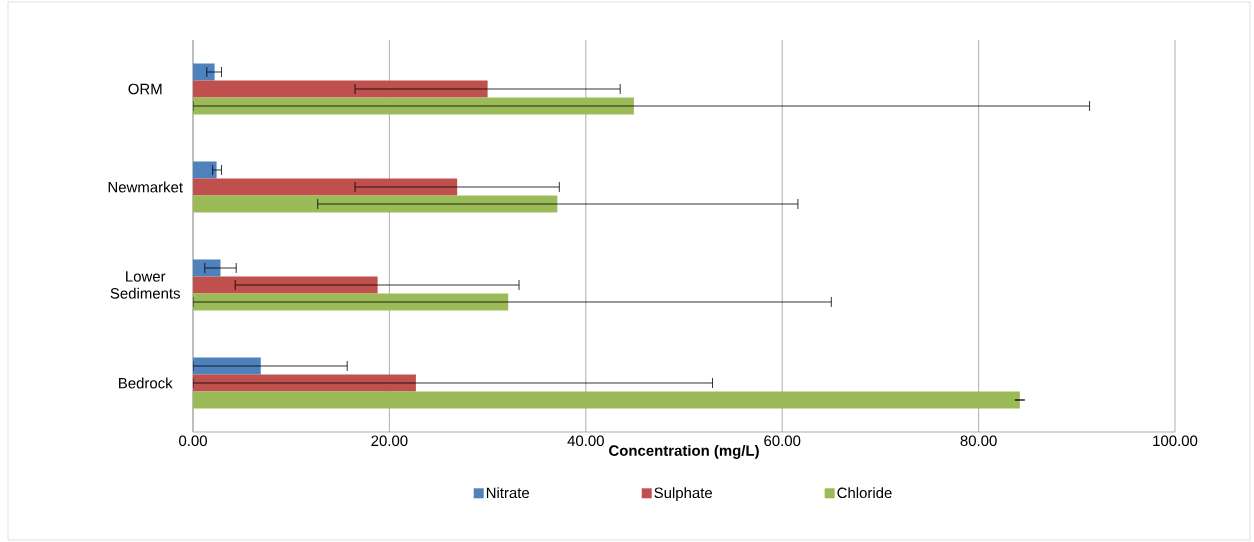 This screenshot has height=542, width=1254. Describe the element at coordinates (782, 441) in the screenshot. I see `x-tick-label: 60.00` at that location.